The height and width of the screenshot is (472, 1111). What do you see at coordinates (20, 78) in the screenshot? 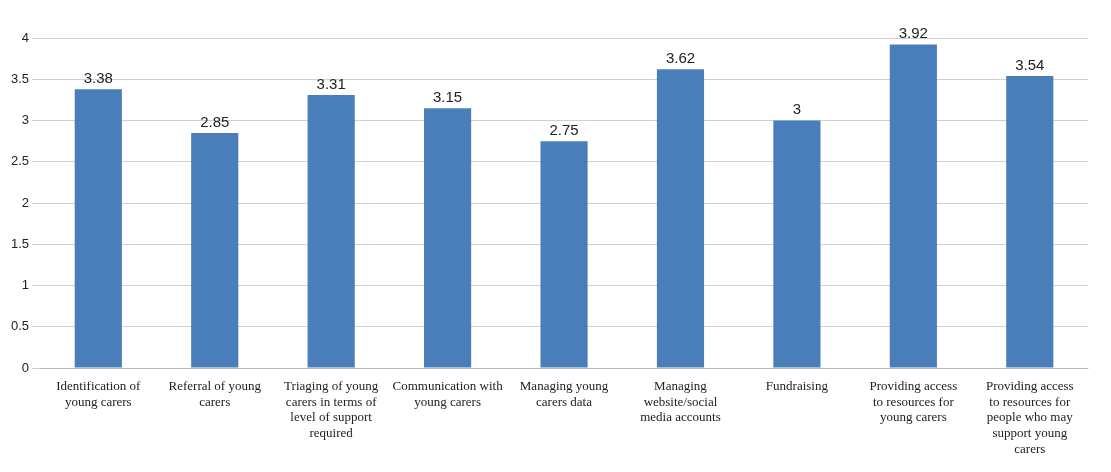
I see `y-tick-label: 3.5` at bounding box center [20, 78].